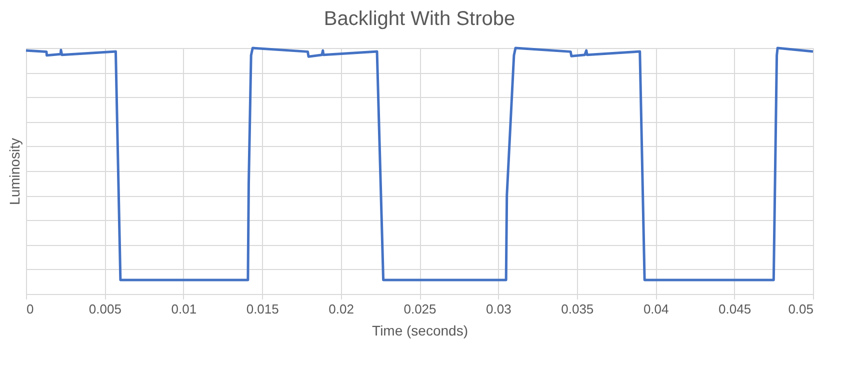 The image size is (865, 390). What do you see at coordinates (577, 309) in the screenshot?
I see `x-tick-label: 0.035` at bounding box center [577, 309].